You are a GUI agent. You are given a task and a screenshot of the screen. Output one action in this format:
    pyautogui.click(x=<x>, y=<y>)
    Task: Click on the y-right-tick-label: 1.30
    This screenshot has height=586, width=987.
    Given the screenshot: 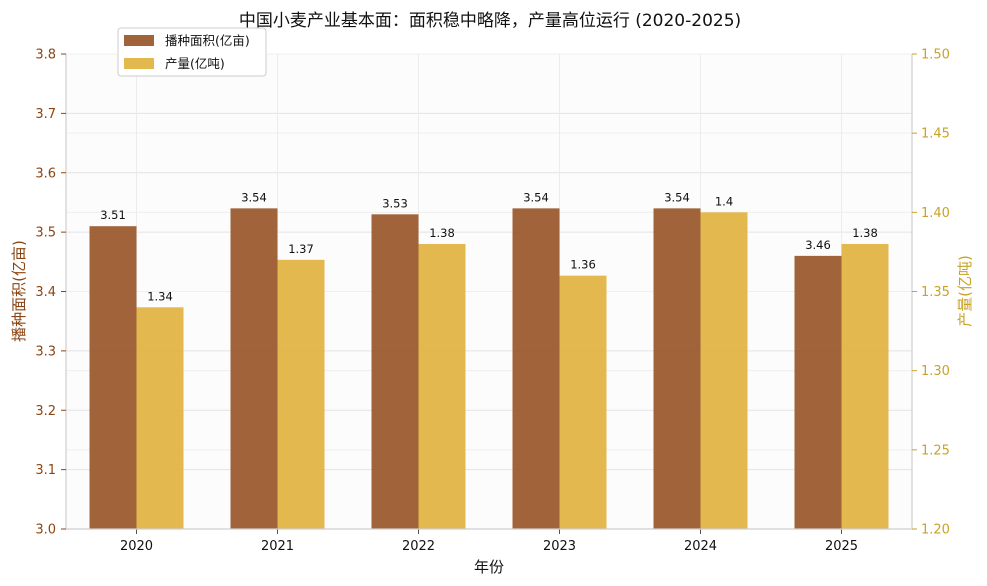 What is the action you would take?
    pyautogui.click(x=935, y=371)
    